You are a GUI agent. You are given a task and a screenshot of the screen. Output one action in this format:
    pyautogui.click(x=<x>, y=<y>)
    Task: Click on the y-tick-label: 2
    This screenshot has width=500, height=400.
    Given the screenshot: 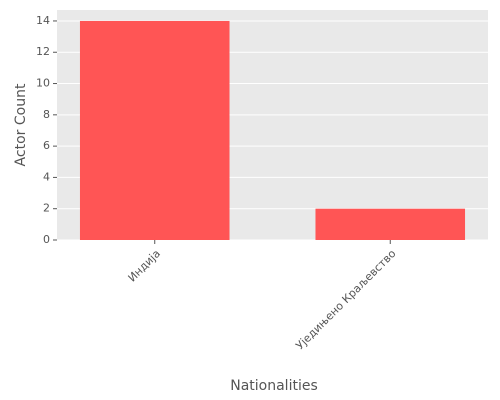 What is the action you would take?
    pyautogui.click(x=46, y=208)
    